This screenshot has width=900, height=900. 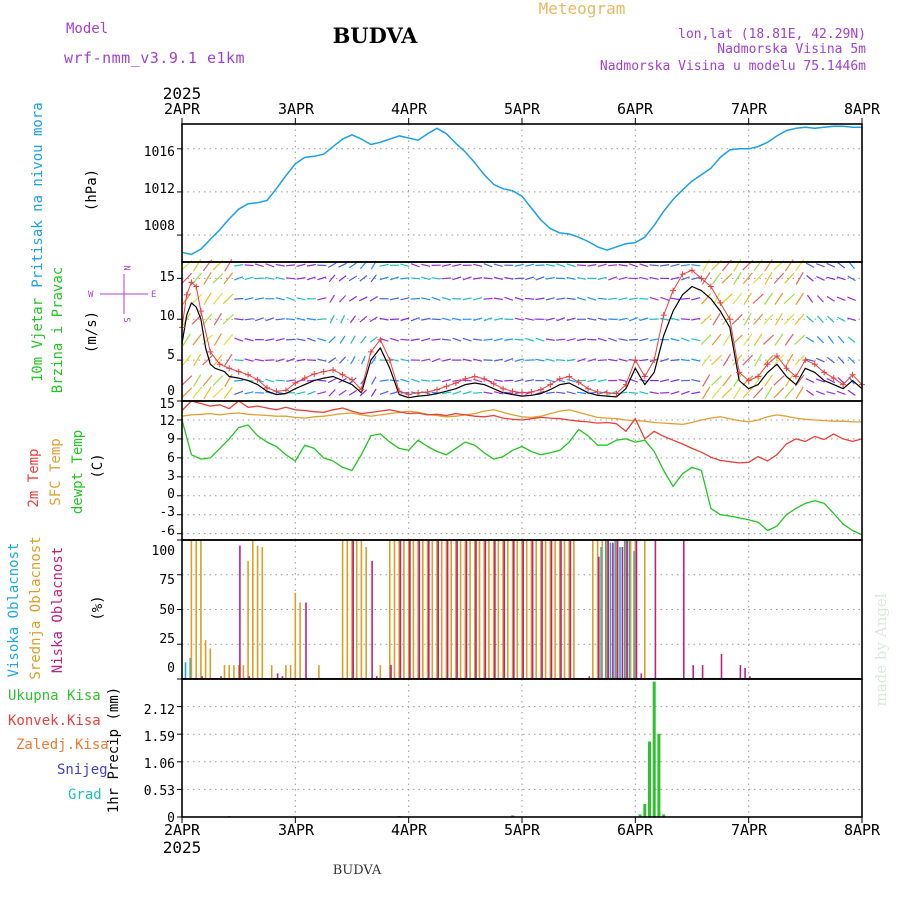 I want to click on precip-ytick: 1.59, so click(x=159, y=737).